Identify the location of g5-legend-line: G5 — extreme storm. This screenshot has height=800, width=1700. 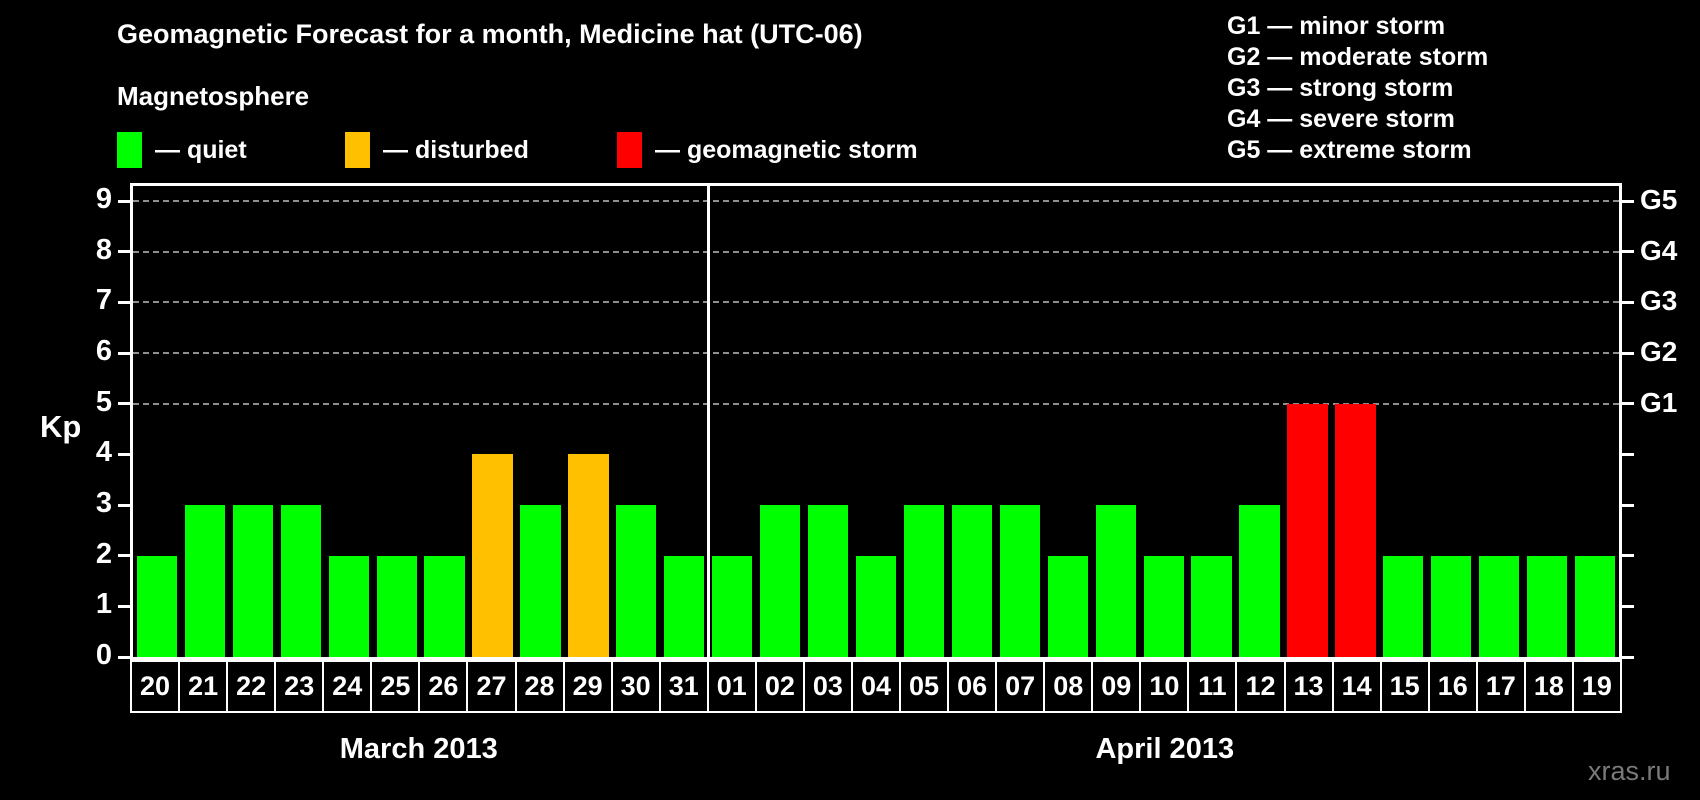
(1349, 150).